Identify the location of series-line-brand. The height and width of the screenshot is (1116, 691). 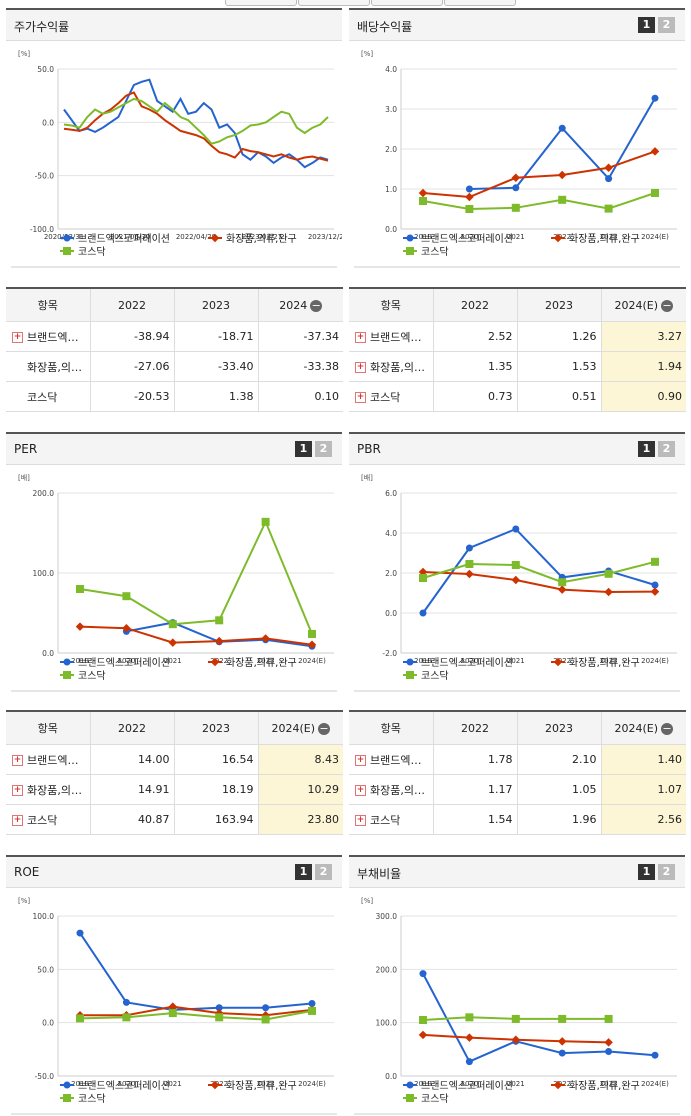
(539, 1018).